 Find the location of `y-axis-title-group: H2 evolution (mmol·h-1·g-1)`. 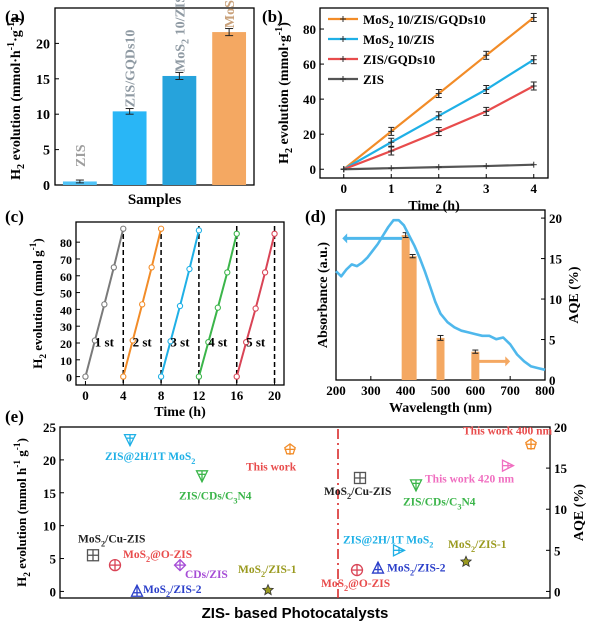

y-axis-title-group: H2 evolution (mmol·h-1·g-1) is located at coordinates (16, 98).